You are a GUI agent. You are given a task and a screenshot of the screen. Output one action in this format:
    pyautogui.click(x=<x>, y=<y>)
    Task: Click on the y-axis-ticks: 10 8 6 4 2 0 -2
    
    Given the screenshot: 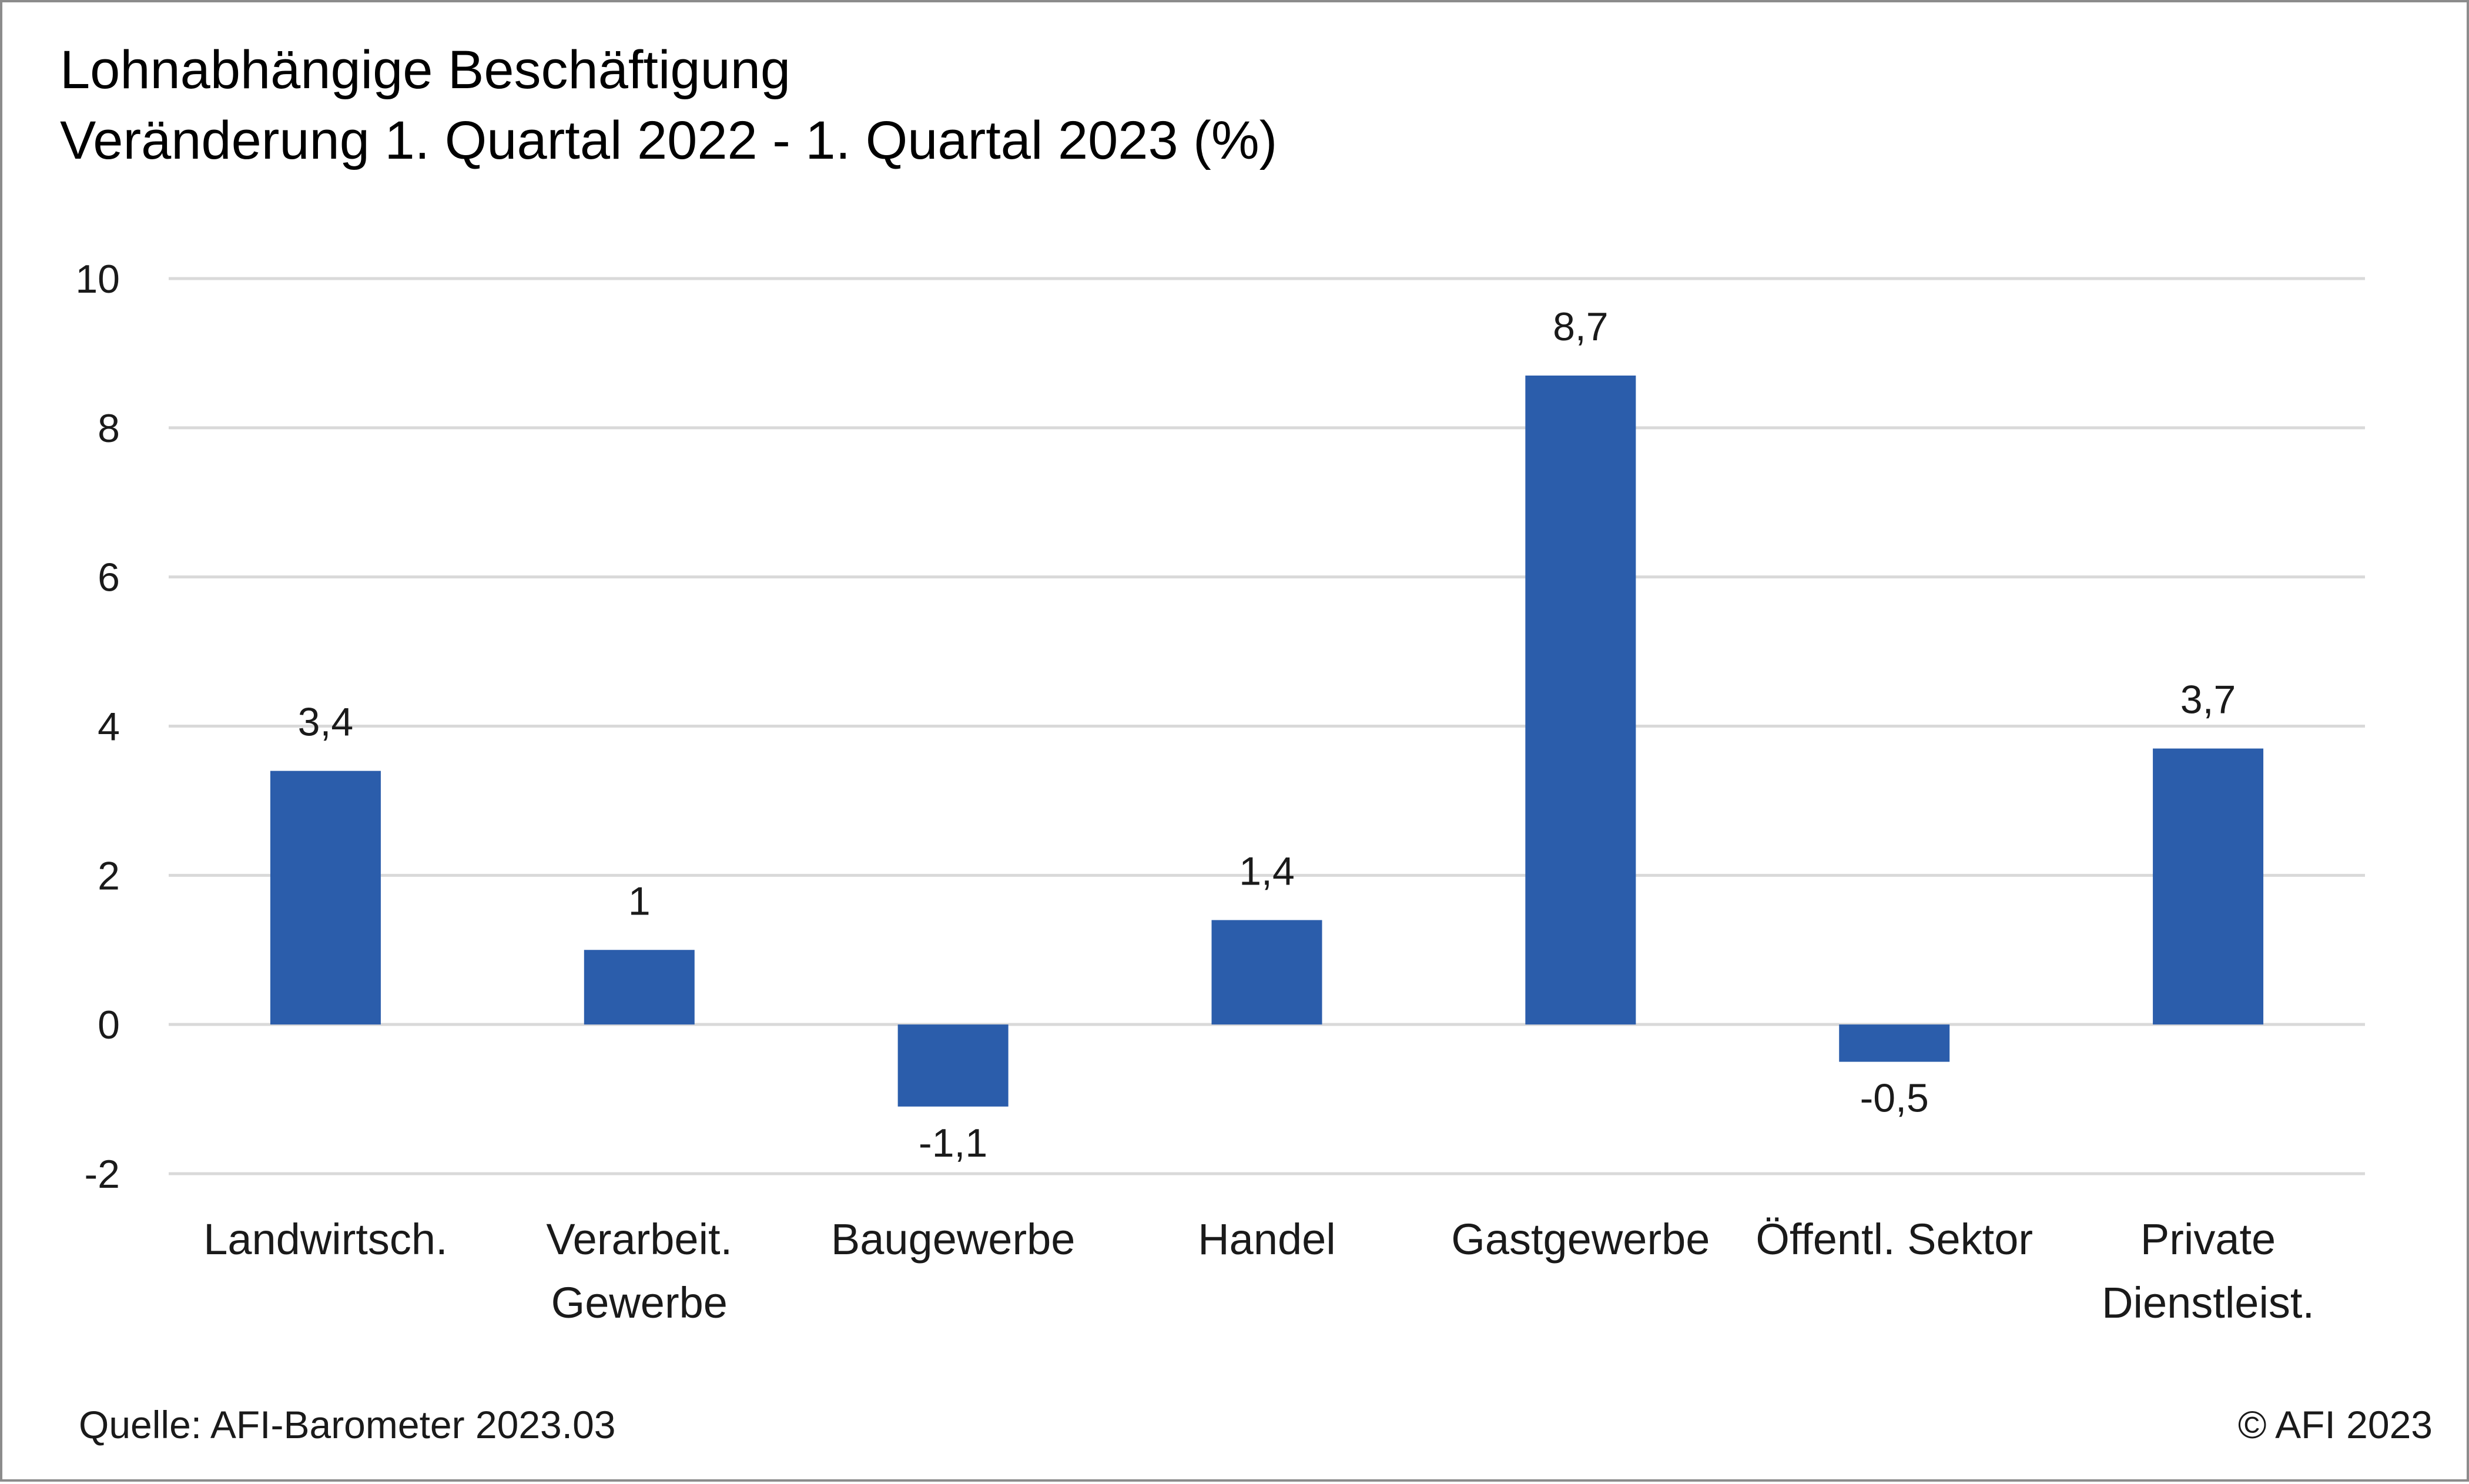 What is the action you would take?
    pyautogui.click(x=98, y=727)
    